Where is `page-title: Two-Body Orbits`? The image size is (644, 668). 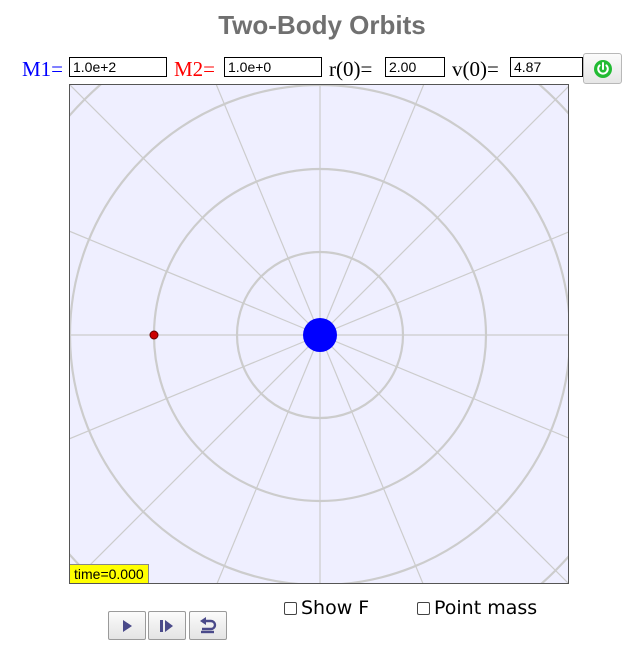 page-title: Two-Body Orbits is located at coordinates (322, 25).